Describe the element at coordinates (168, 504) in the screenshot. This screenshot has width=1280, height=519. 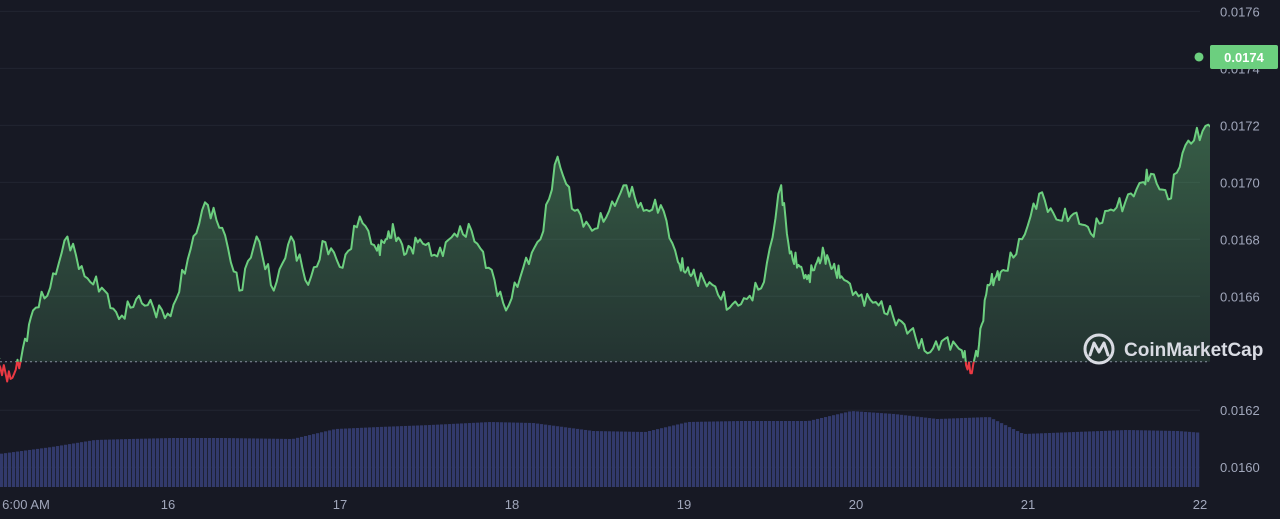
I see `x-tick-label-1: 16` at that location.